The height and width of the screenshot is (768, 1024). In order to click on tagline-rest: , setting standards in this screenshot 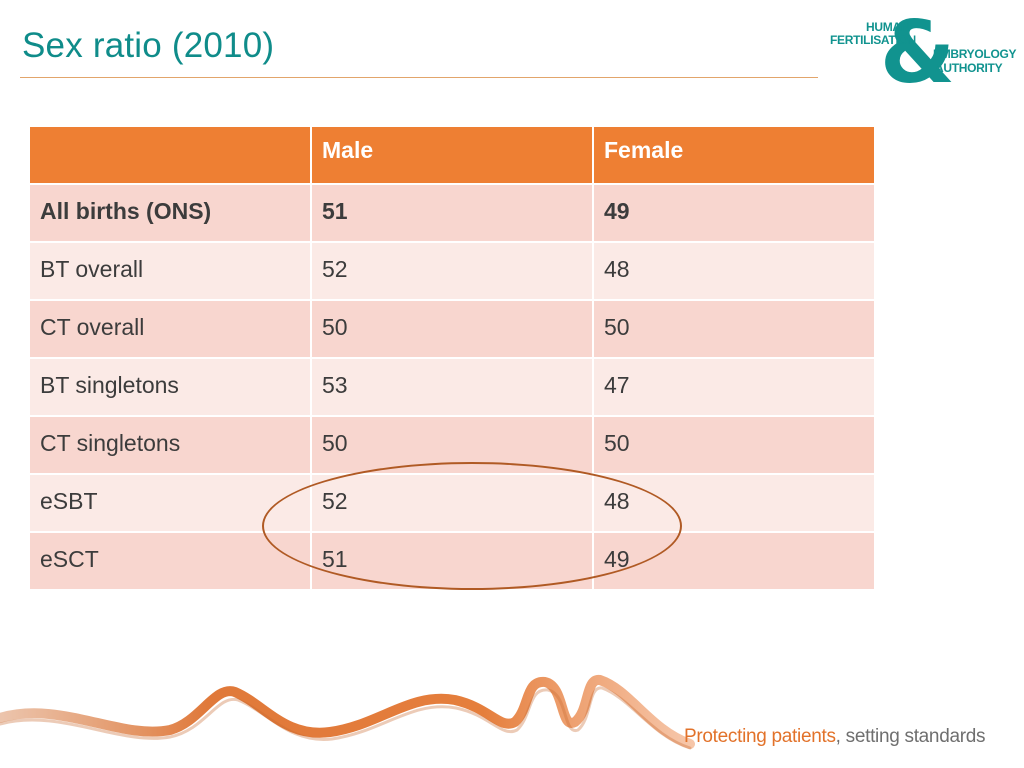, I will do `click(910, 736)`.